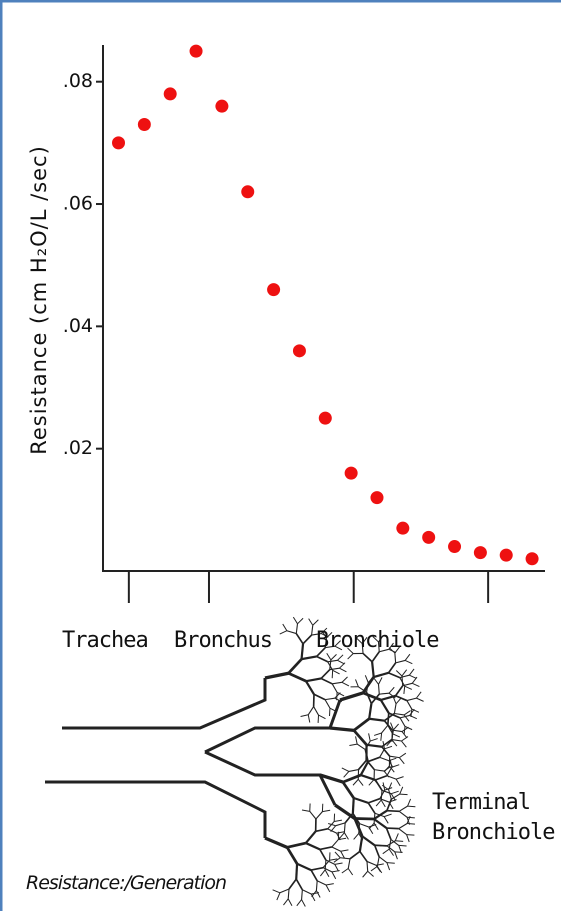 This screenshot has width=561, height=911. I want to click on region-label: Bronchiole, so click(377, 640).